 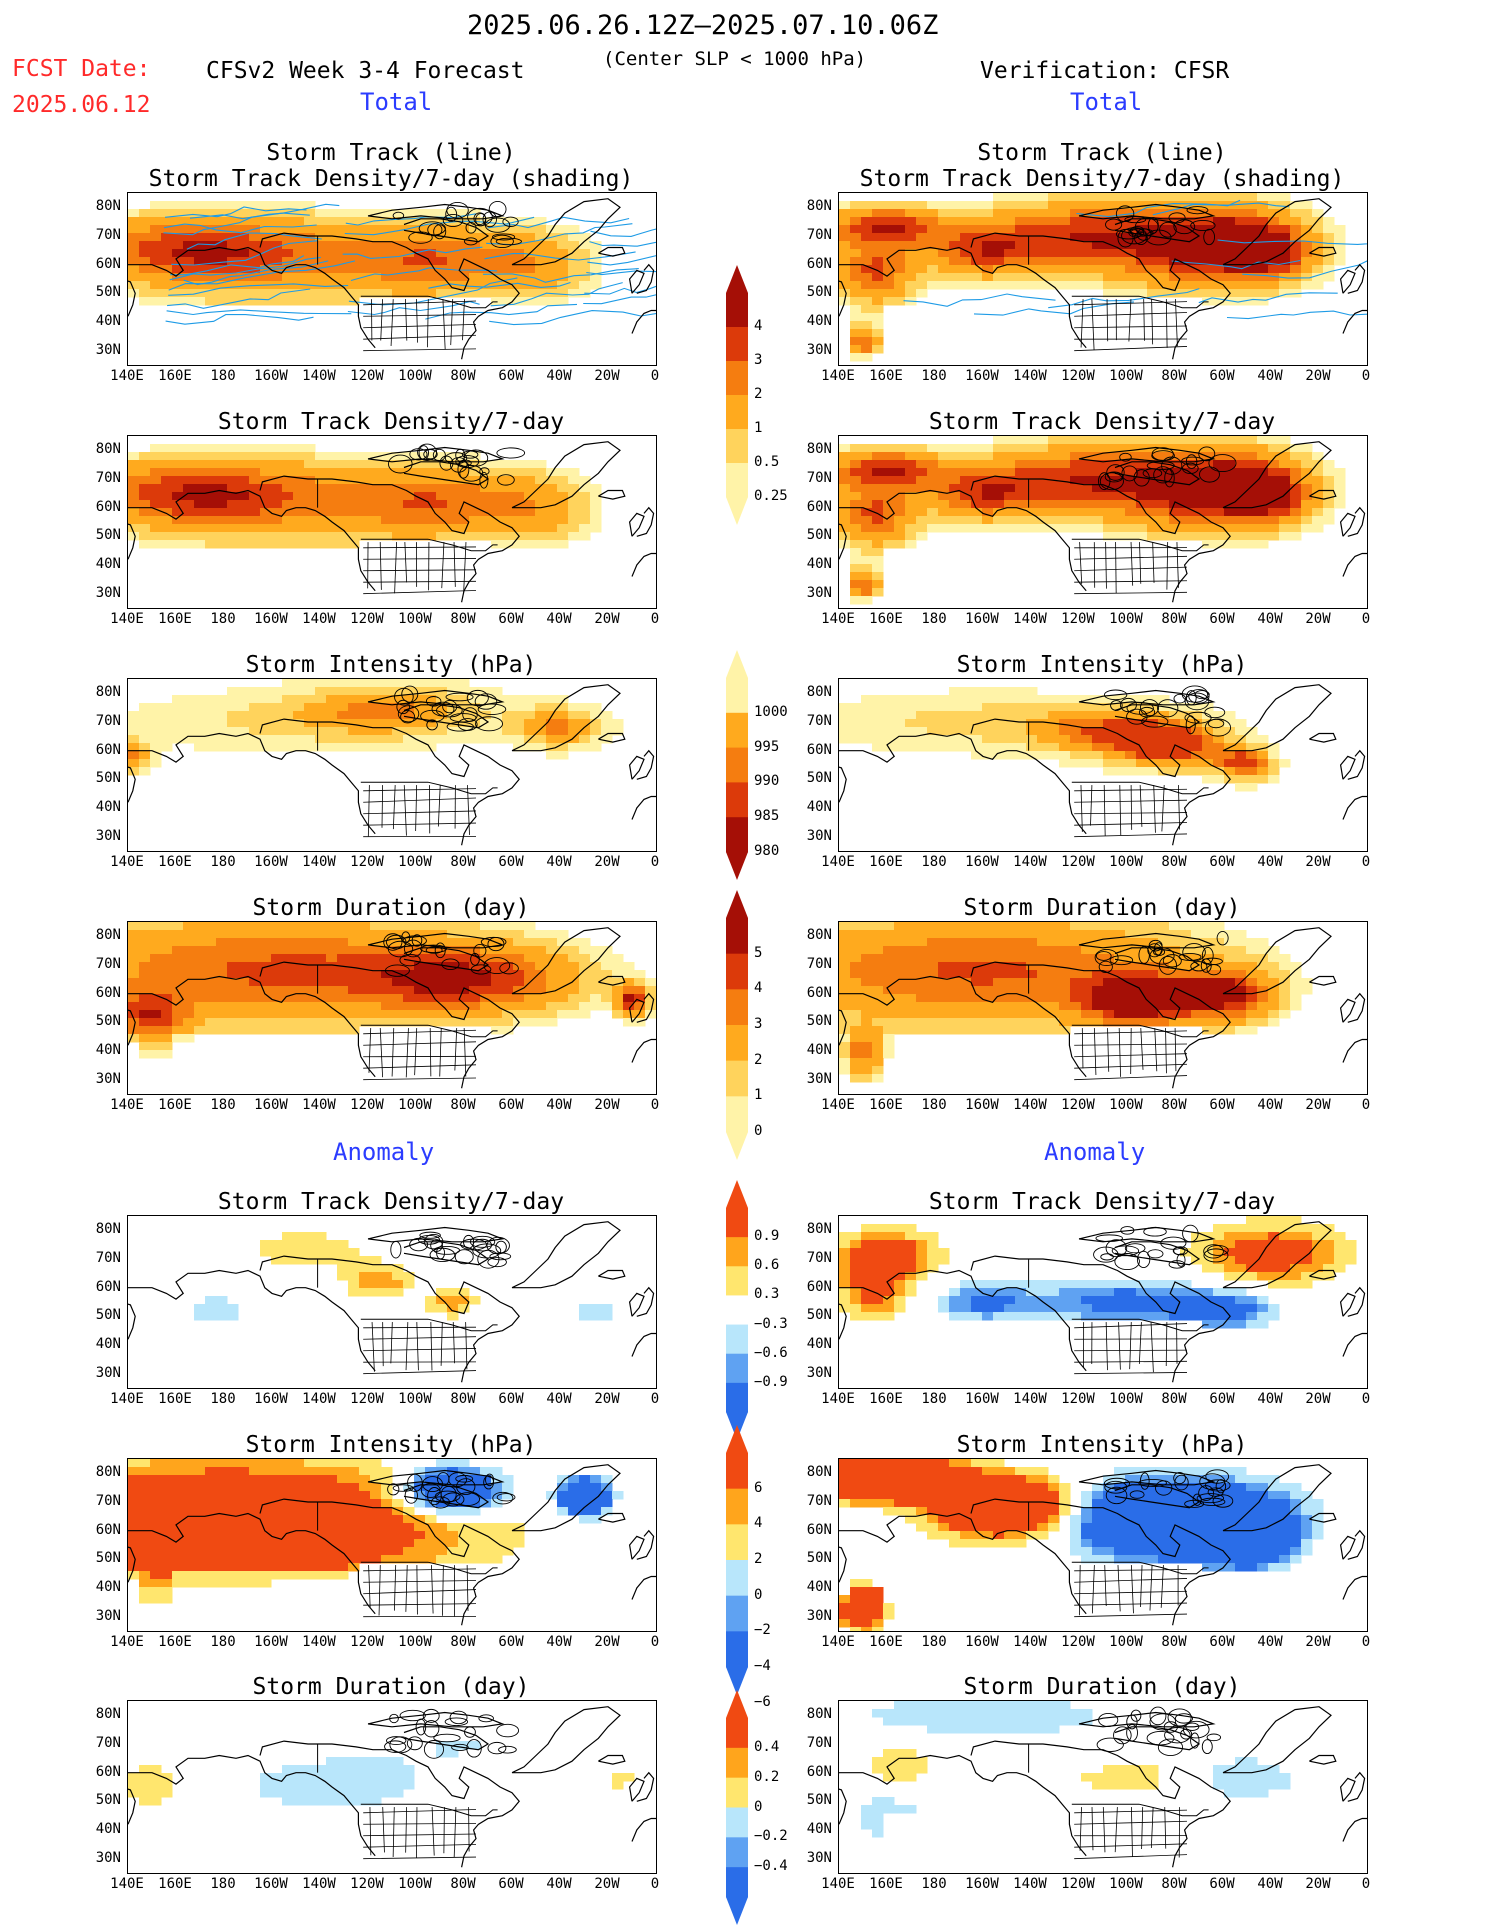 I want to click on lon-tick-label: 160W, so click(x=982, y=862).